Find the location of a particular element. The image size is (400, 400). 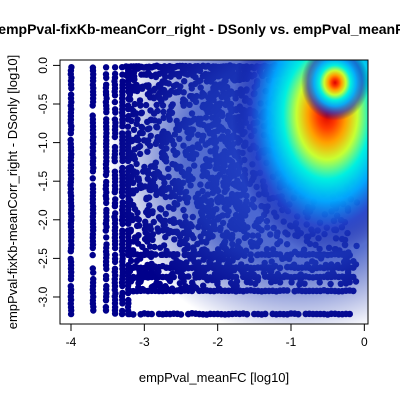

density-peak is located at coordinates (334, 90).